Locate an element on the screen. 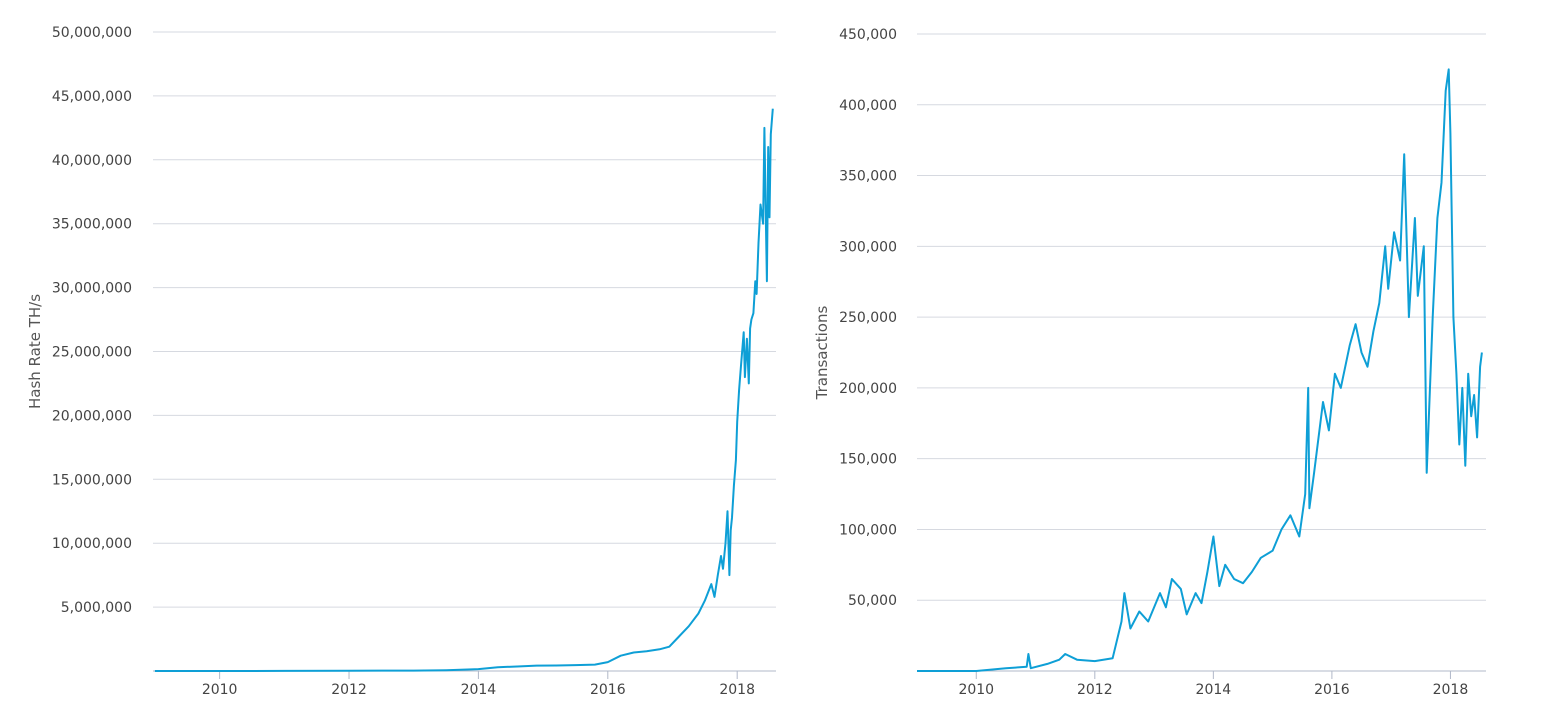  y-tick-label: 150,000 is located at coordinates (868, 460).